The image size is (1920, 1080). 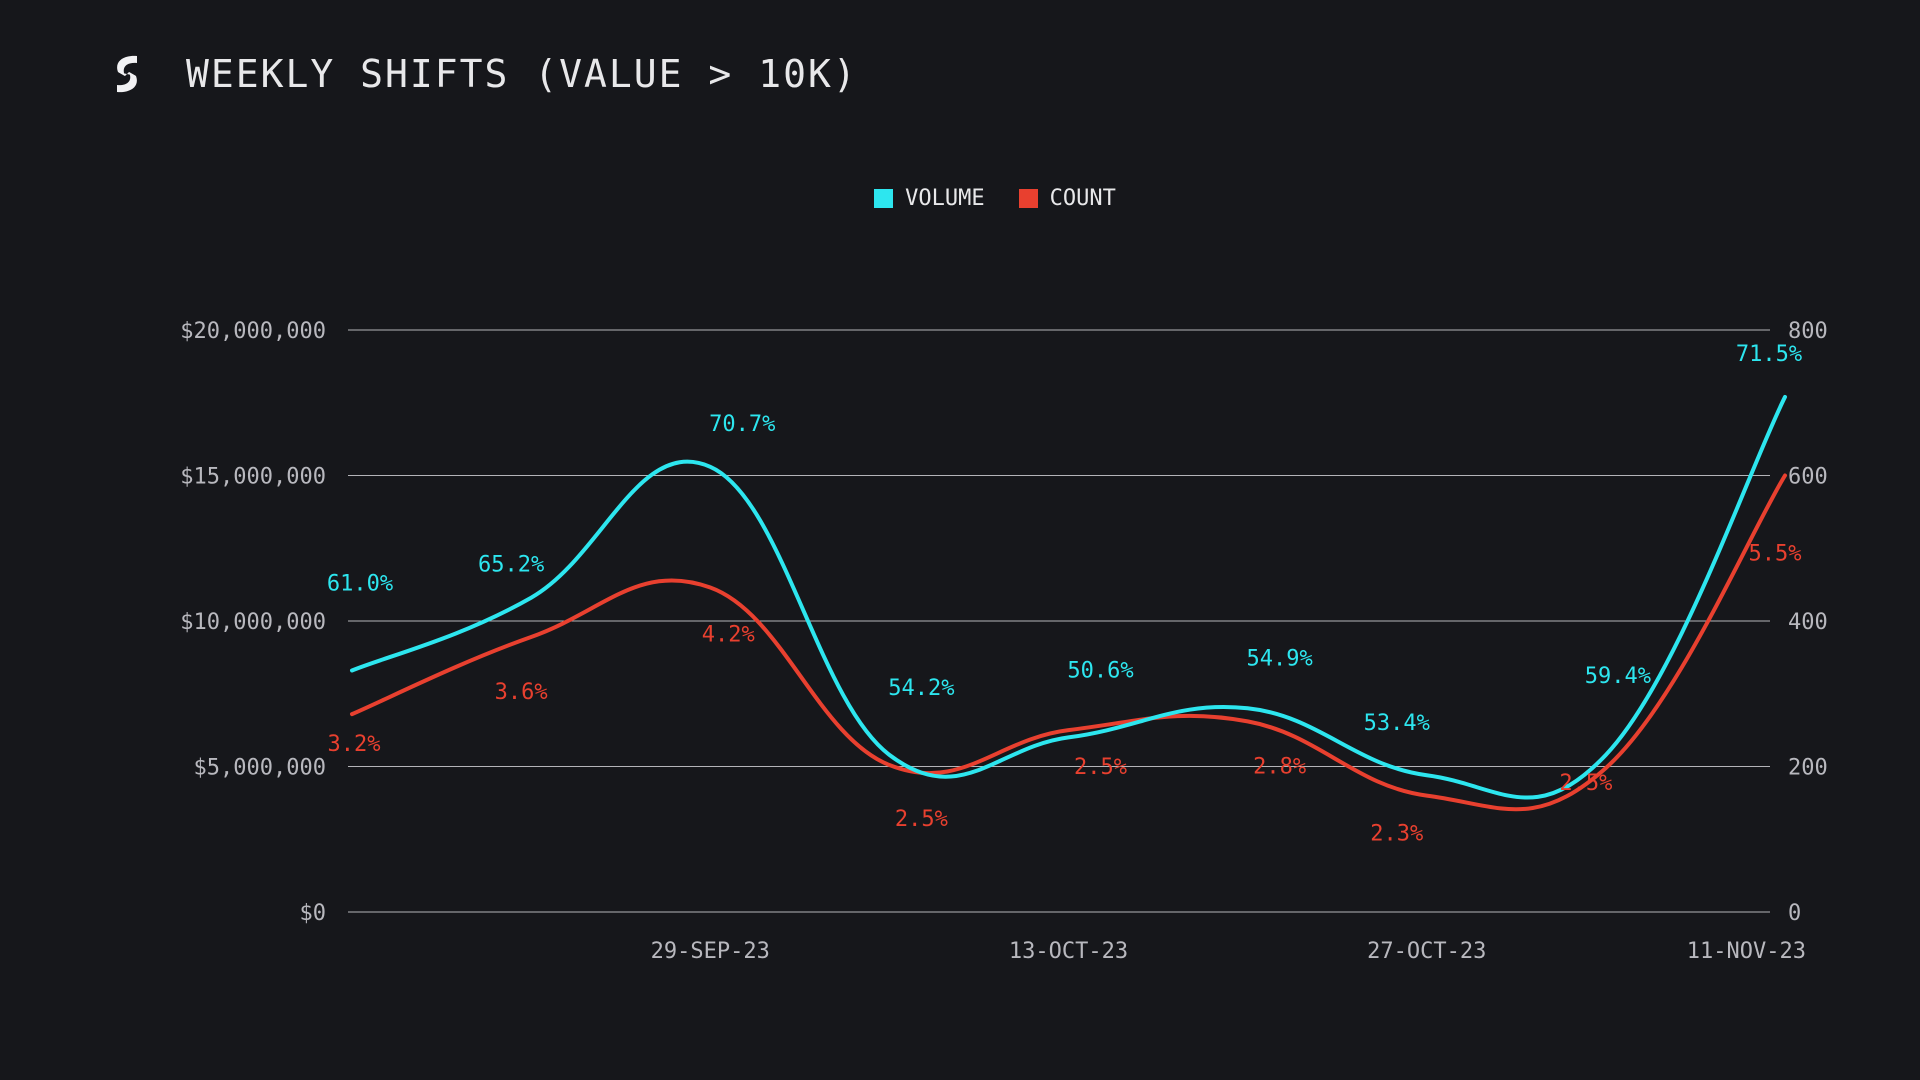 I want to click on data-label-volume: 70.7%, so click(x=742, y=424).